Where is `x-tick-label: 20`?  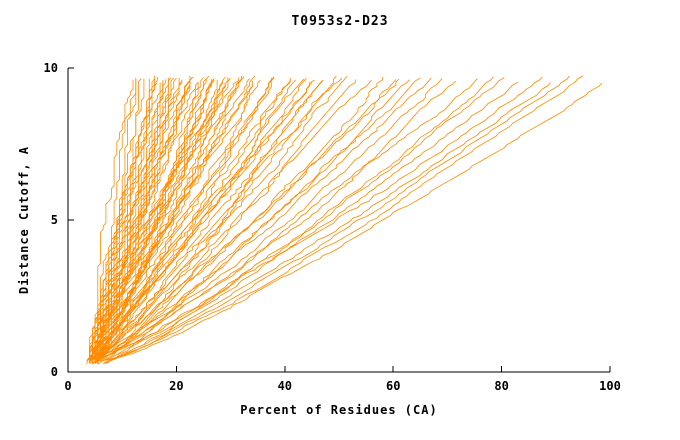 x-tick-label: 20 is located at coordinates (176, 386).